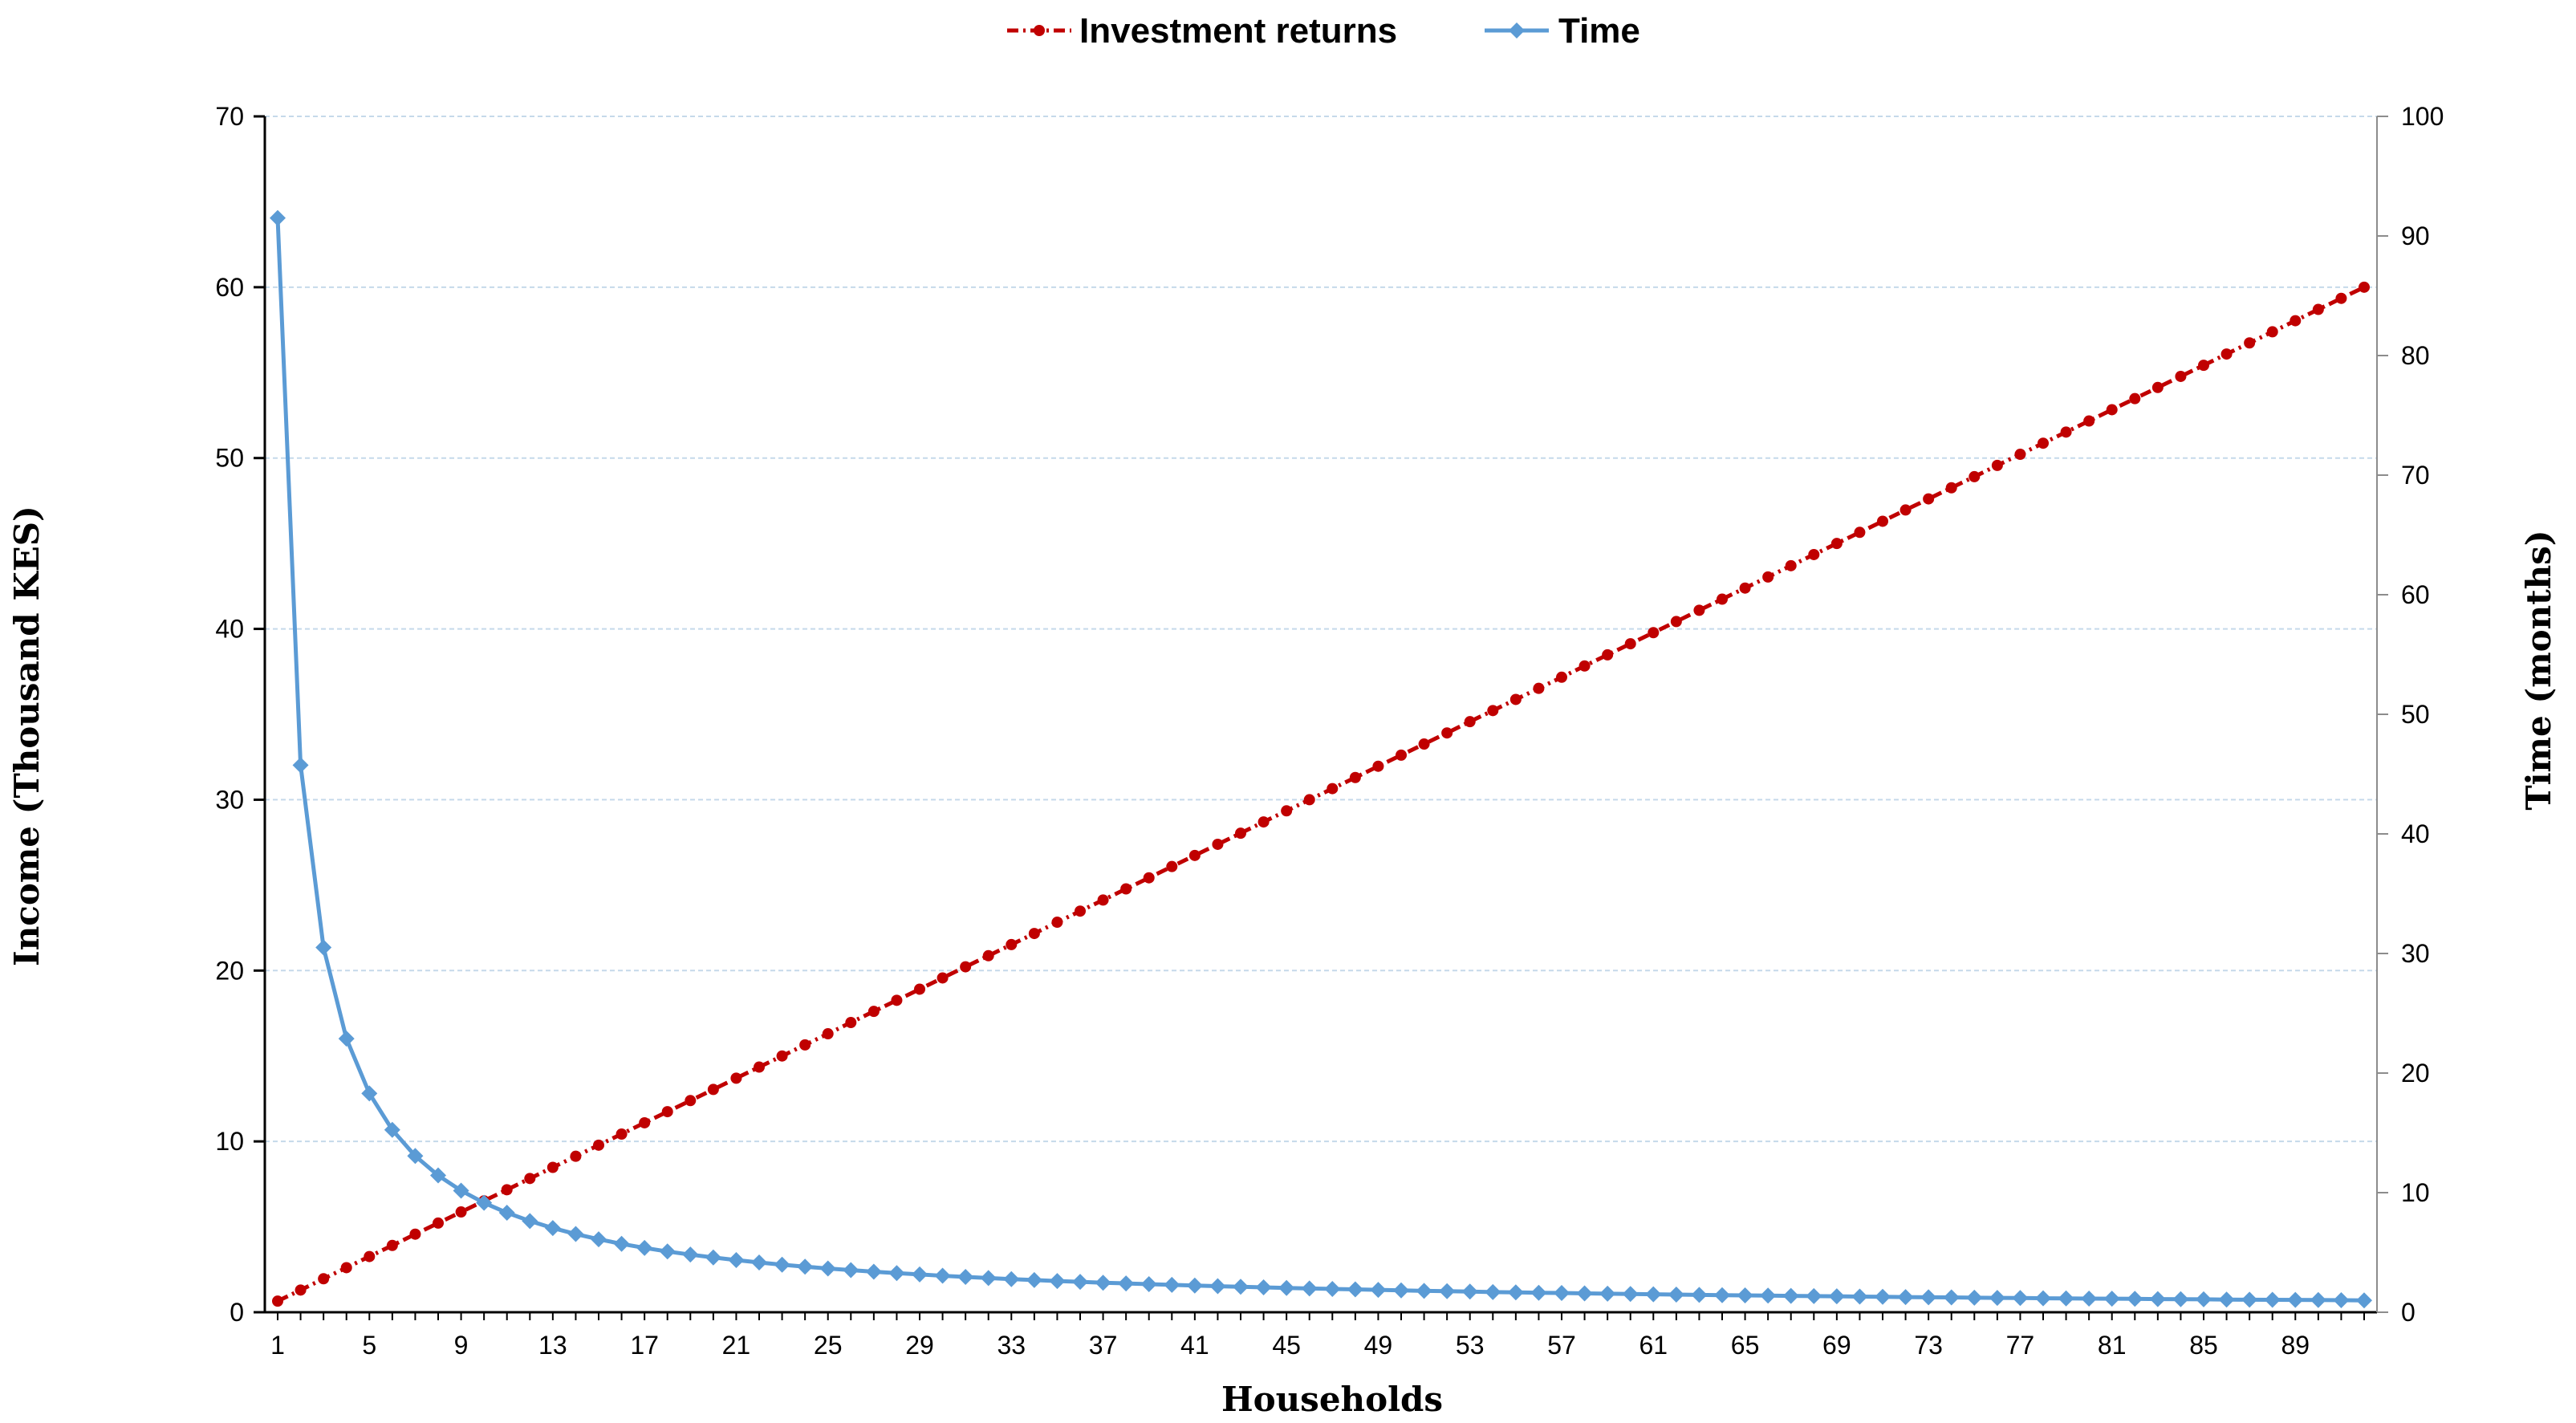  Describe the element at coordinates (230, 458) in the screenshot. I see `y-tick-label: 50` at that location.